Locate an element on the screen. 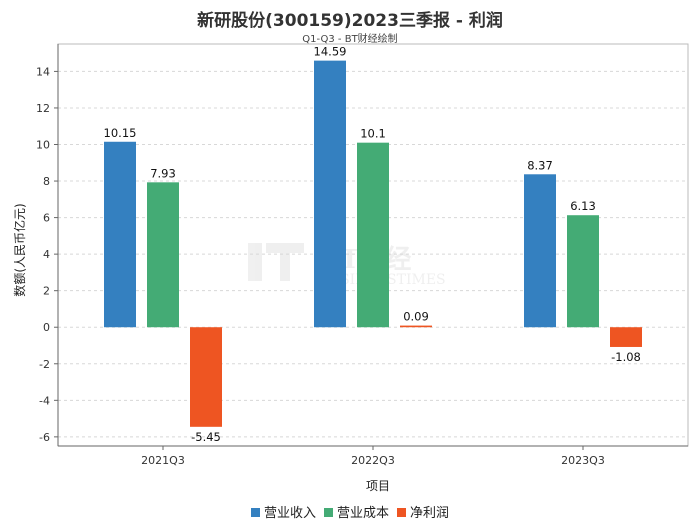 The width and height of the screenshot is (700, 524). y-tick-label: 4 is located at coordinates (46, 254).